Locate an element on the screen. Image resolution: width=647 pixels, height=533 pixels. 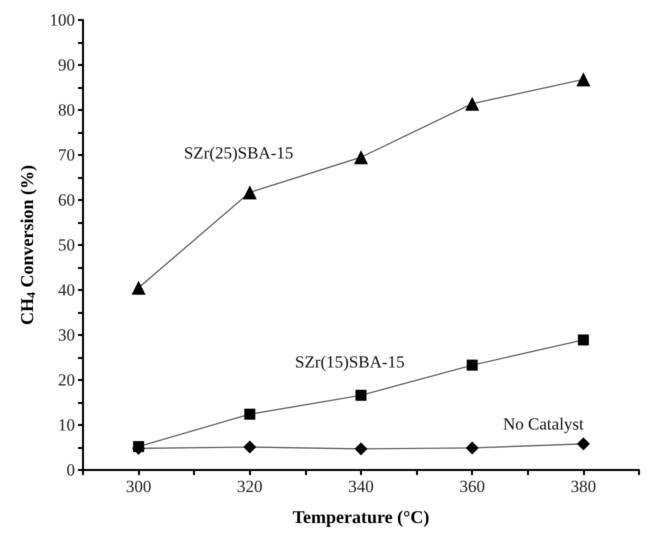
y-tick-label: 10 is located at coordinates (66, 425).